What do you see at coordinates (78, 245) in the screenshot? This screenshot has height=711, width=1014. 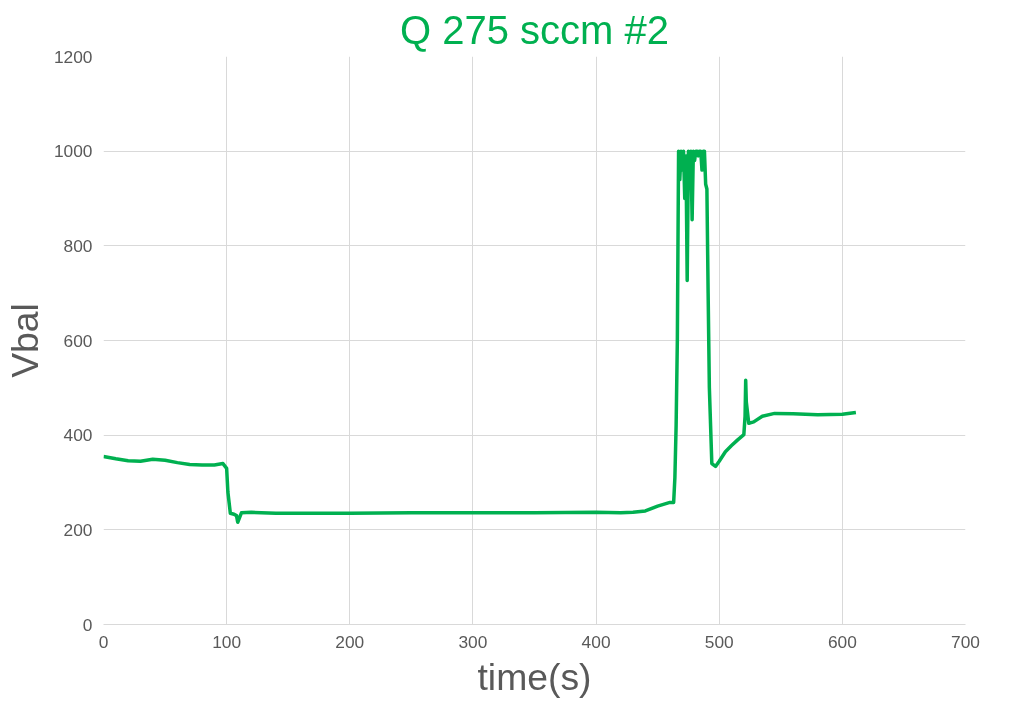 I see `y-tick-label: 800` at bounding box center [78, 245].